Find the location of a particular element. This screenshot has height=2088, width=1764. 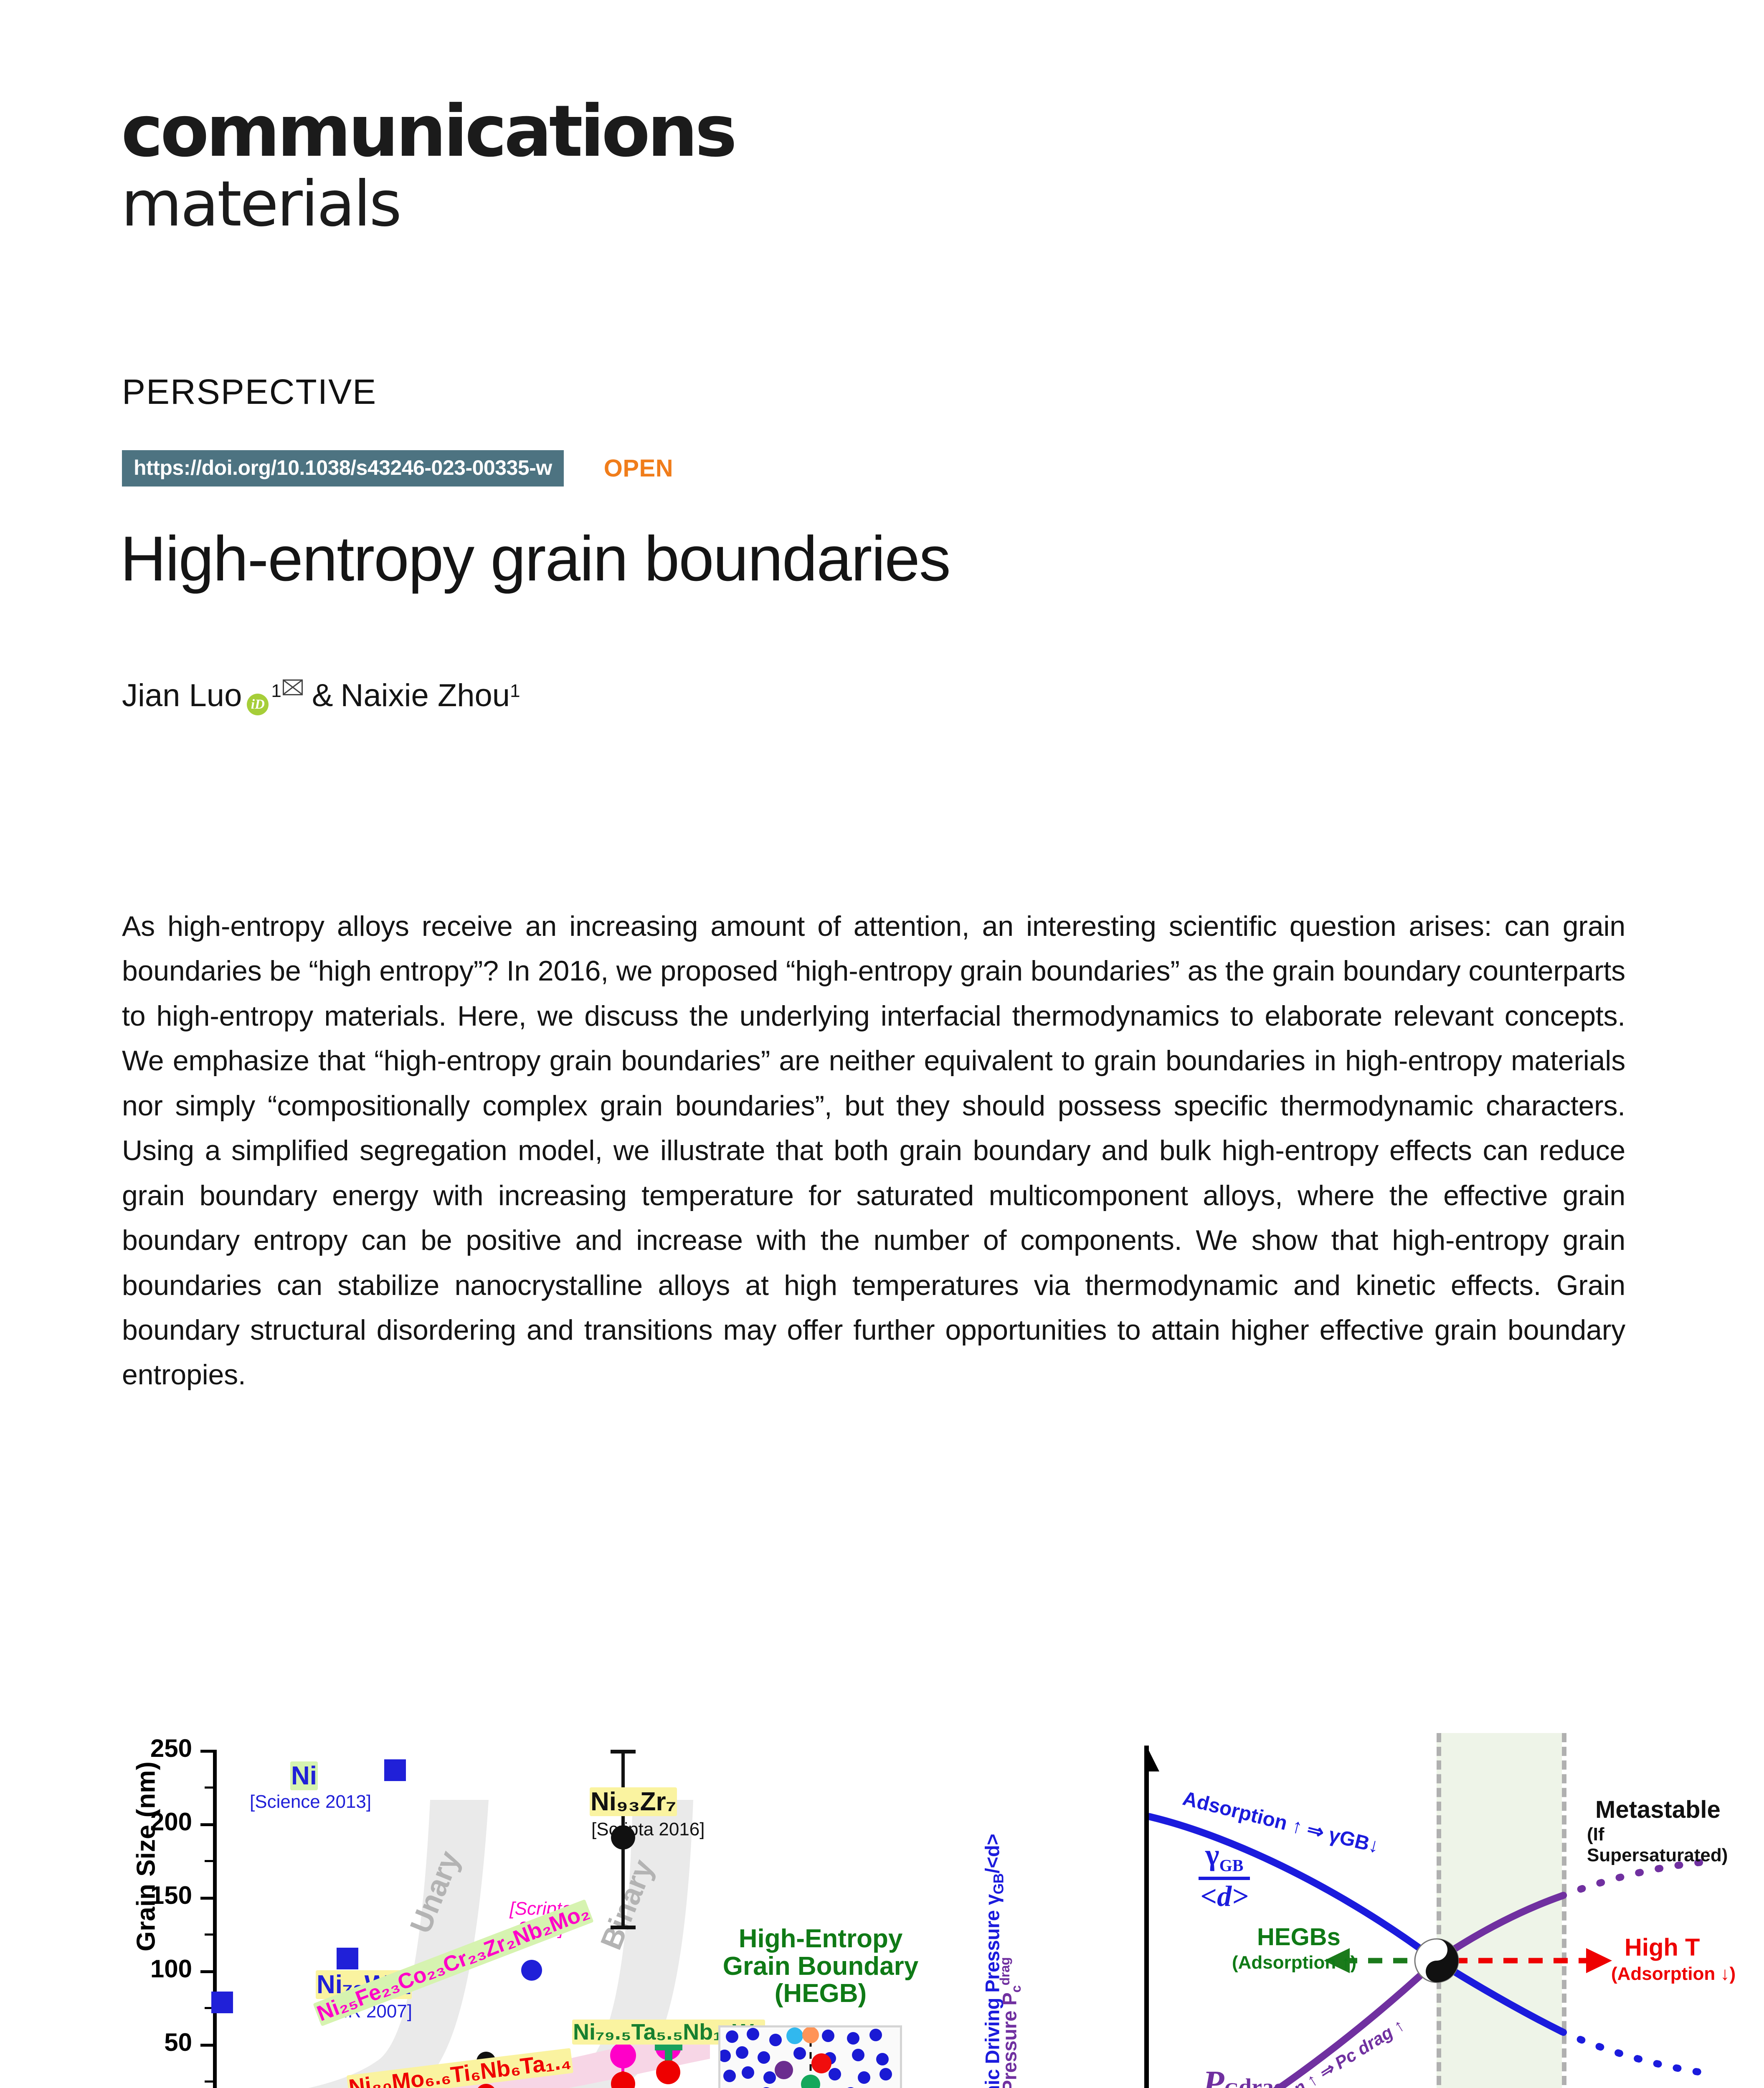

y-axis-line-right is located at coordinates (1146, 1917).